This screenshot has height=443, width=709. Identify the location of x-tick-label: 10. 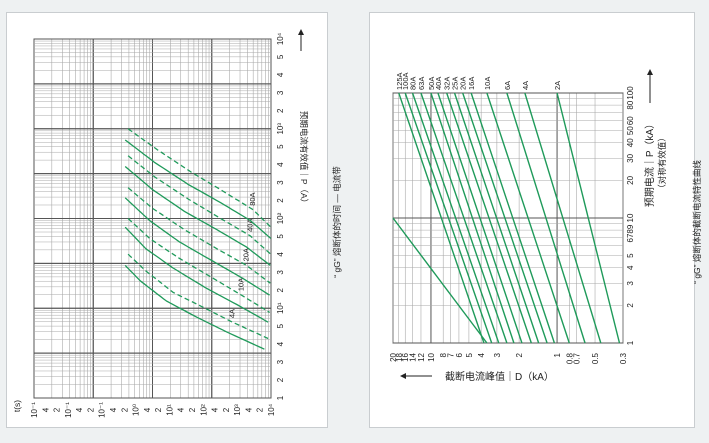
(431, 356).